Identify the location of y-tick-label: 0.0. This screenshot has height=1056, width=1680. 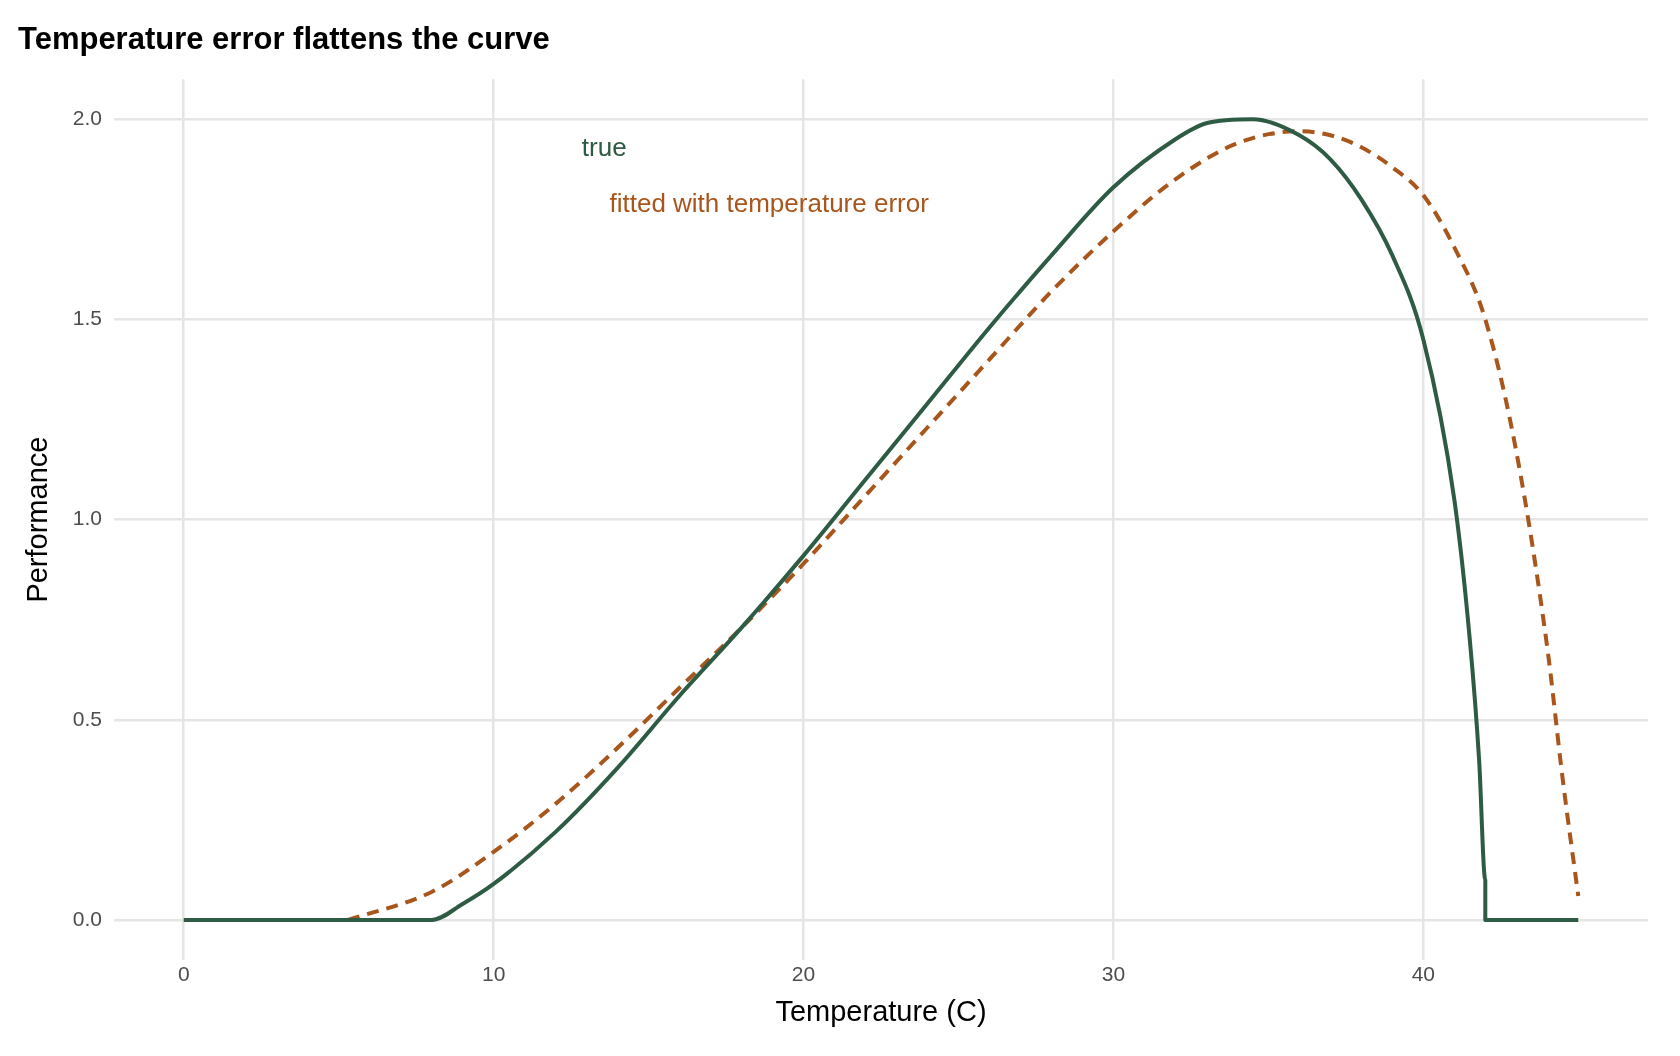
(87, 918).